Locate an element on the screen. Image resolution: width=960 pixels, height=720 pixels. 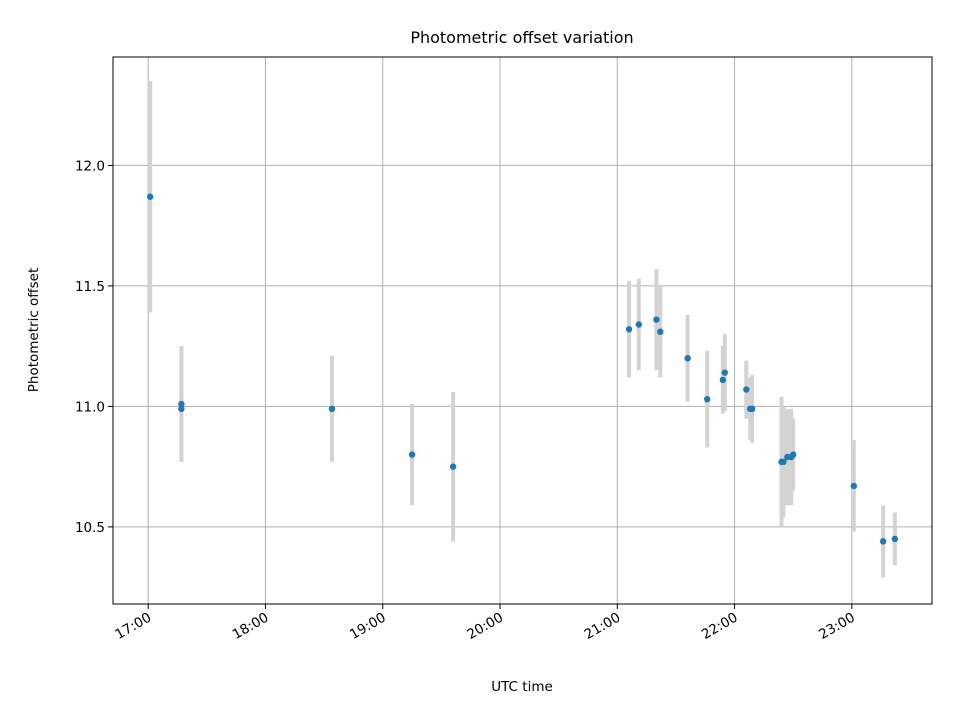
y-axis-label: Photometric offset is located at coordinates (34, 330).